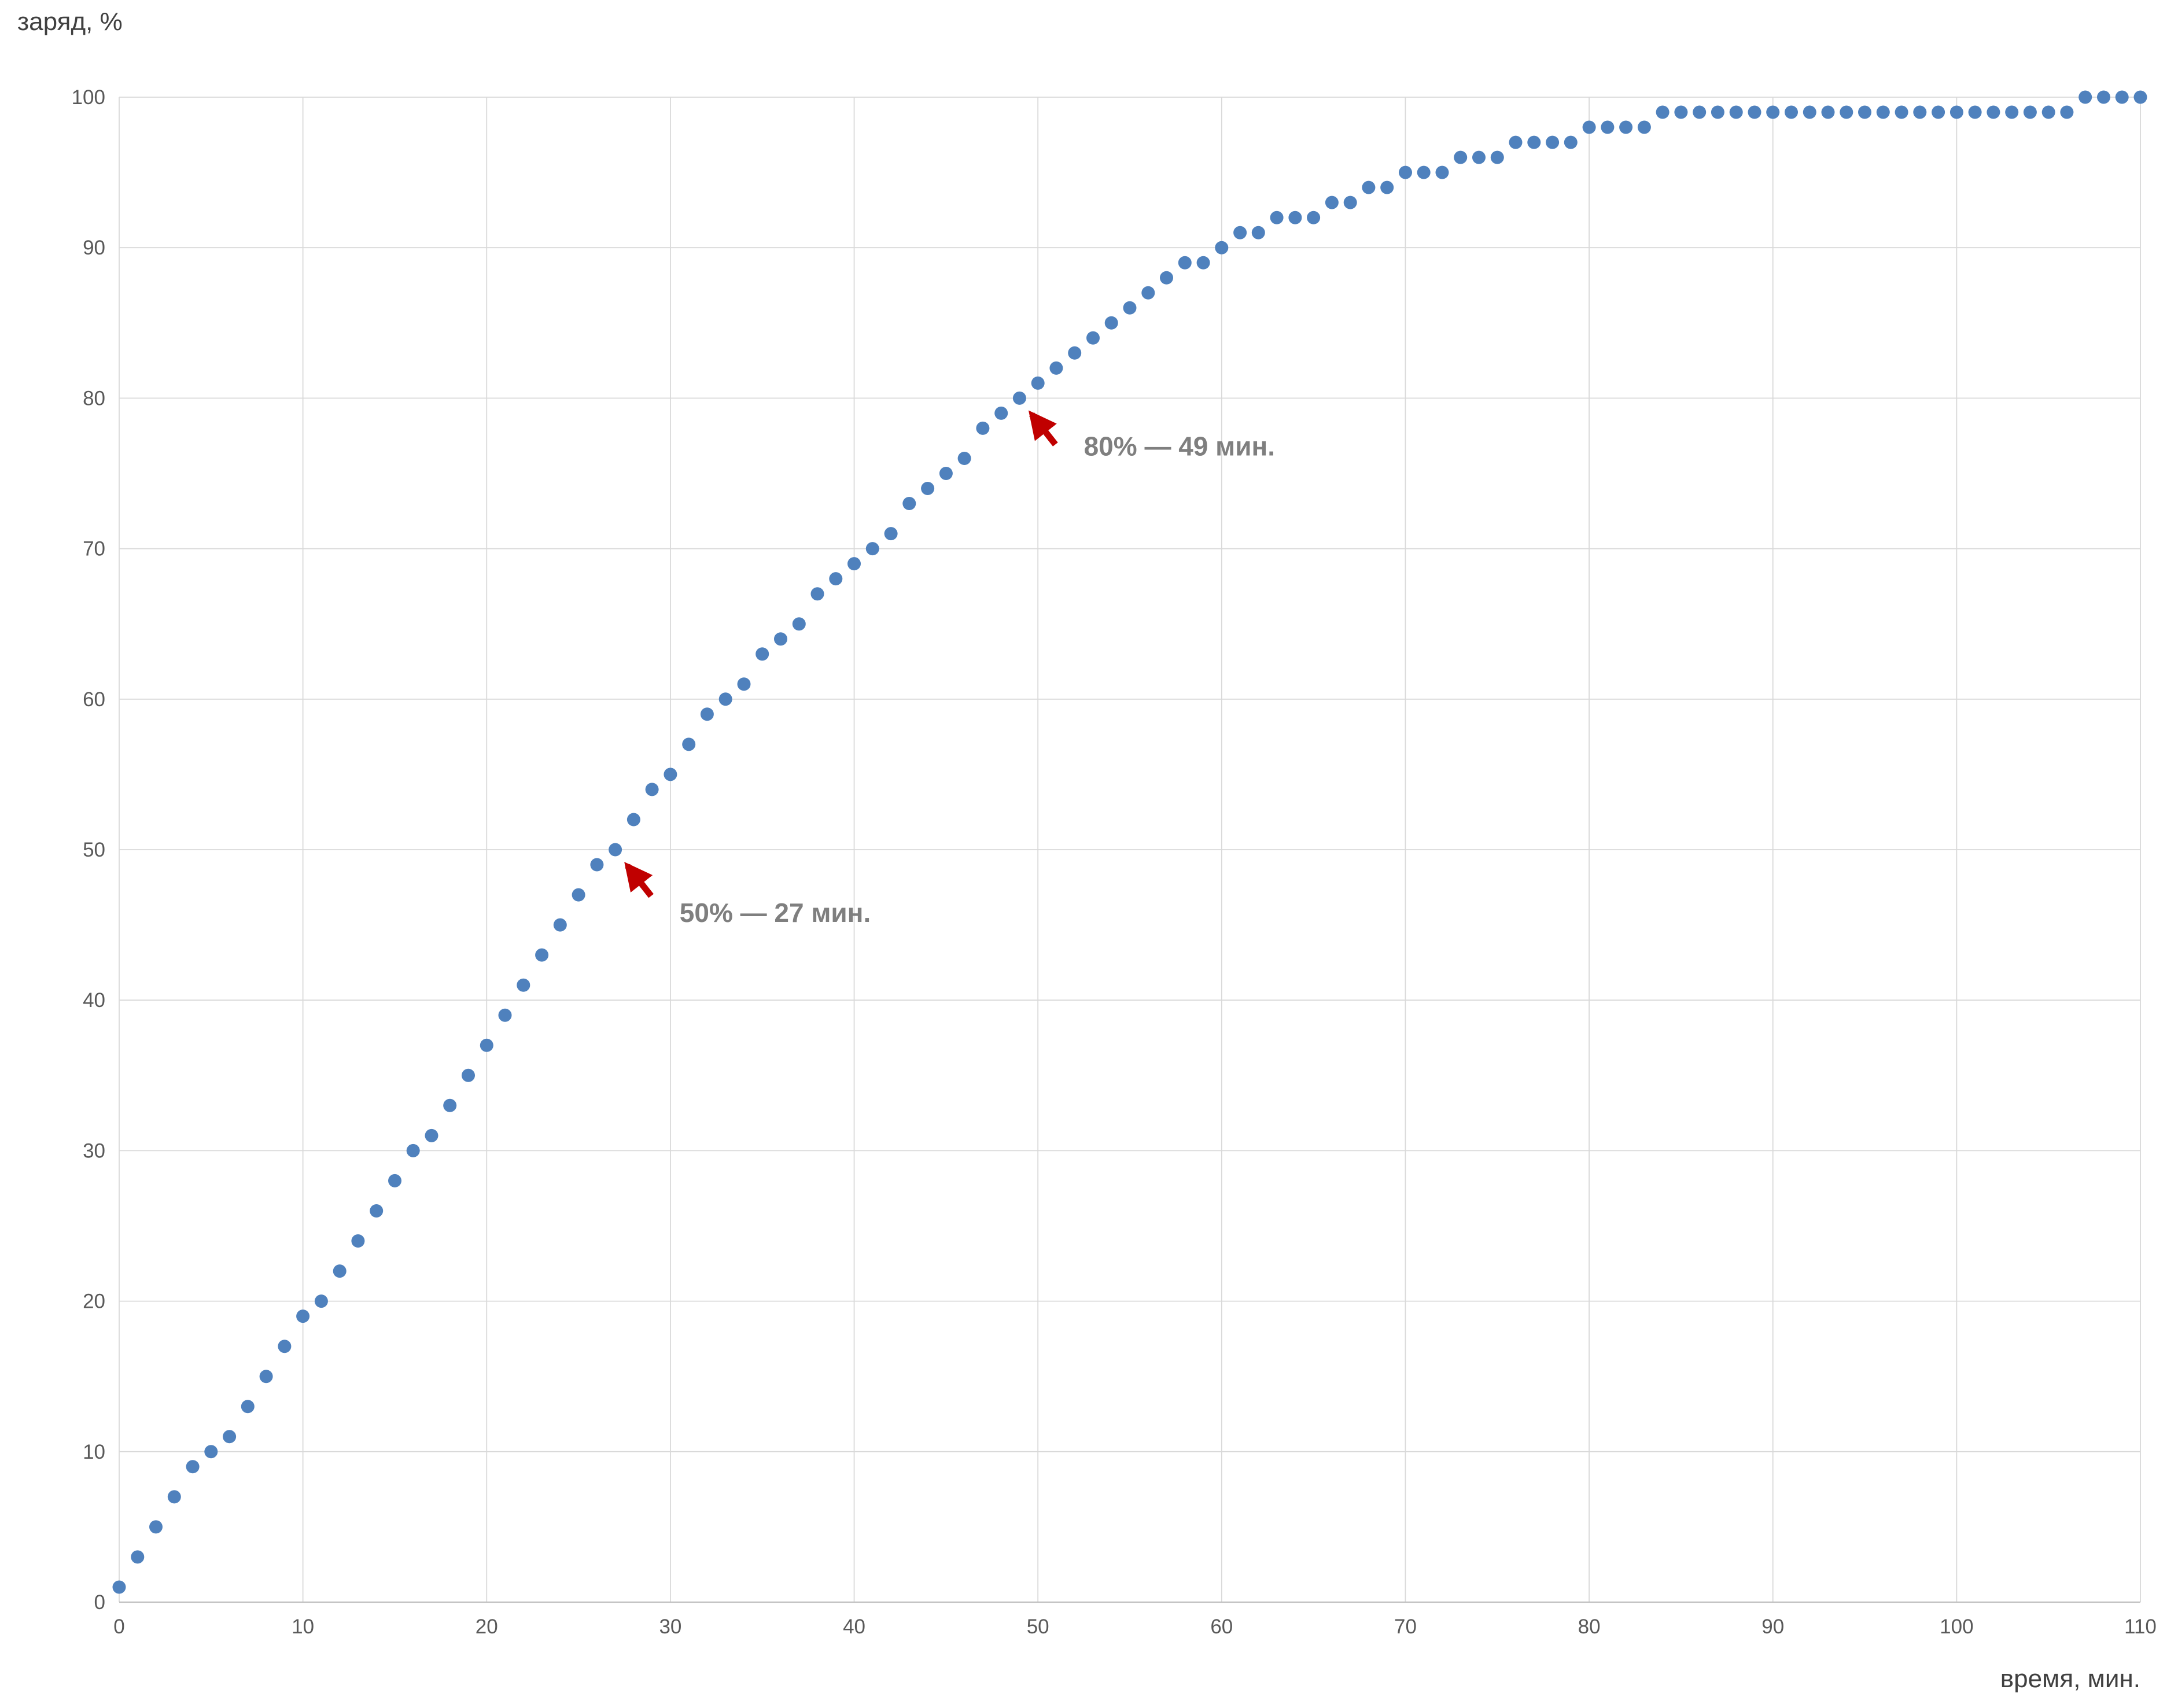 The image size is (2167, 1708). I want to click on y-tick-label: 90, so click(94, 248).